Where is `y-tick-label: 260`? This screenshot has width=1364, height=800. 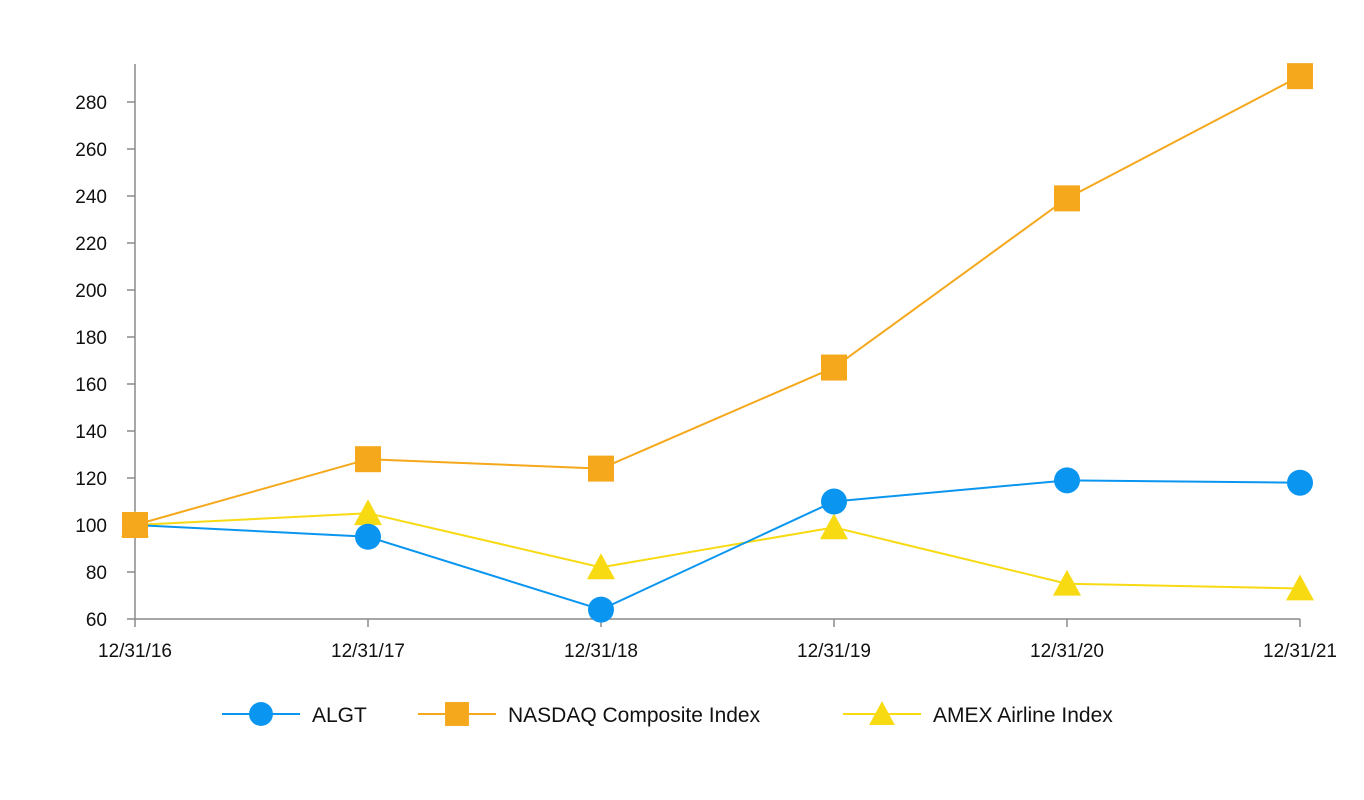 y-tick-label: 260 is located at coordinates (91, 150).